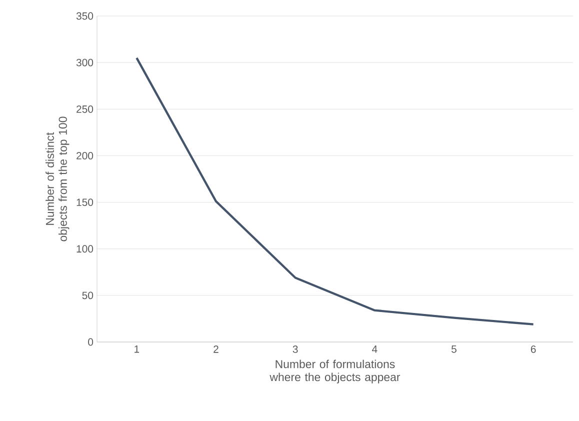 Image resolution: width=579 pixels, height=421 pixels. I want to click on y-tick-label: 50, so click(88, 296).